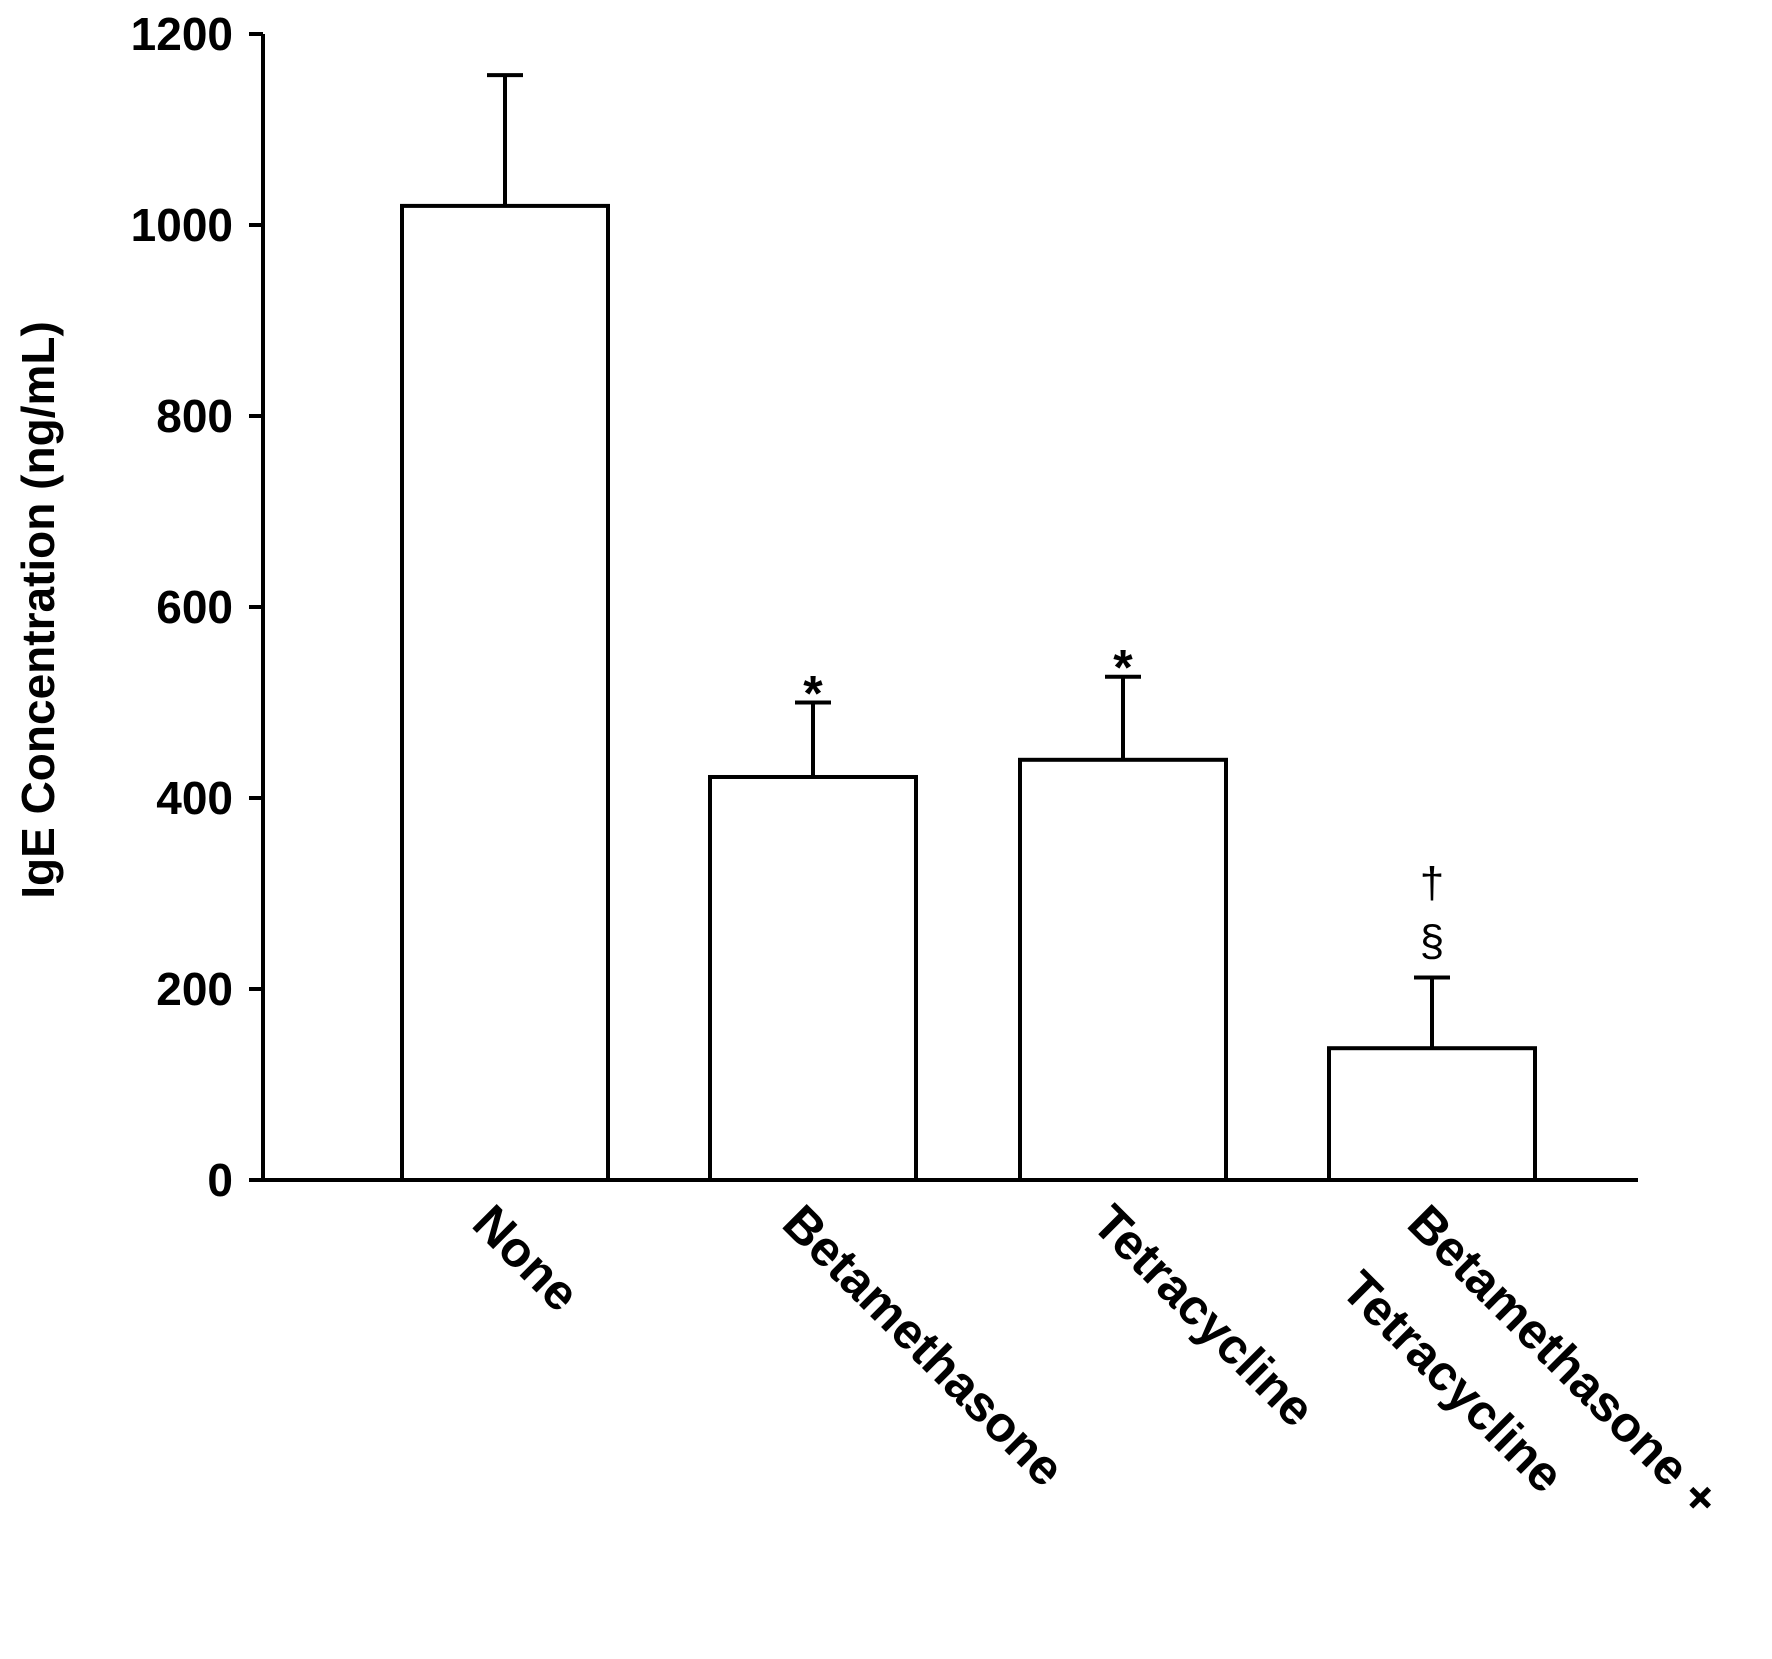 The image size is (1772, 1659). I want to click on significance-annotations-layer: * * § †, so click(1123, 803).